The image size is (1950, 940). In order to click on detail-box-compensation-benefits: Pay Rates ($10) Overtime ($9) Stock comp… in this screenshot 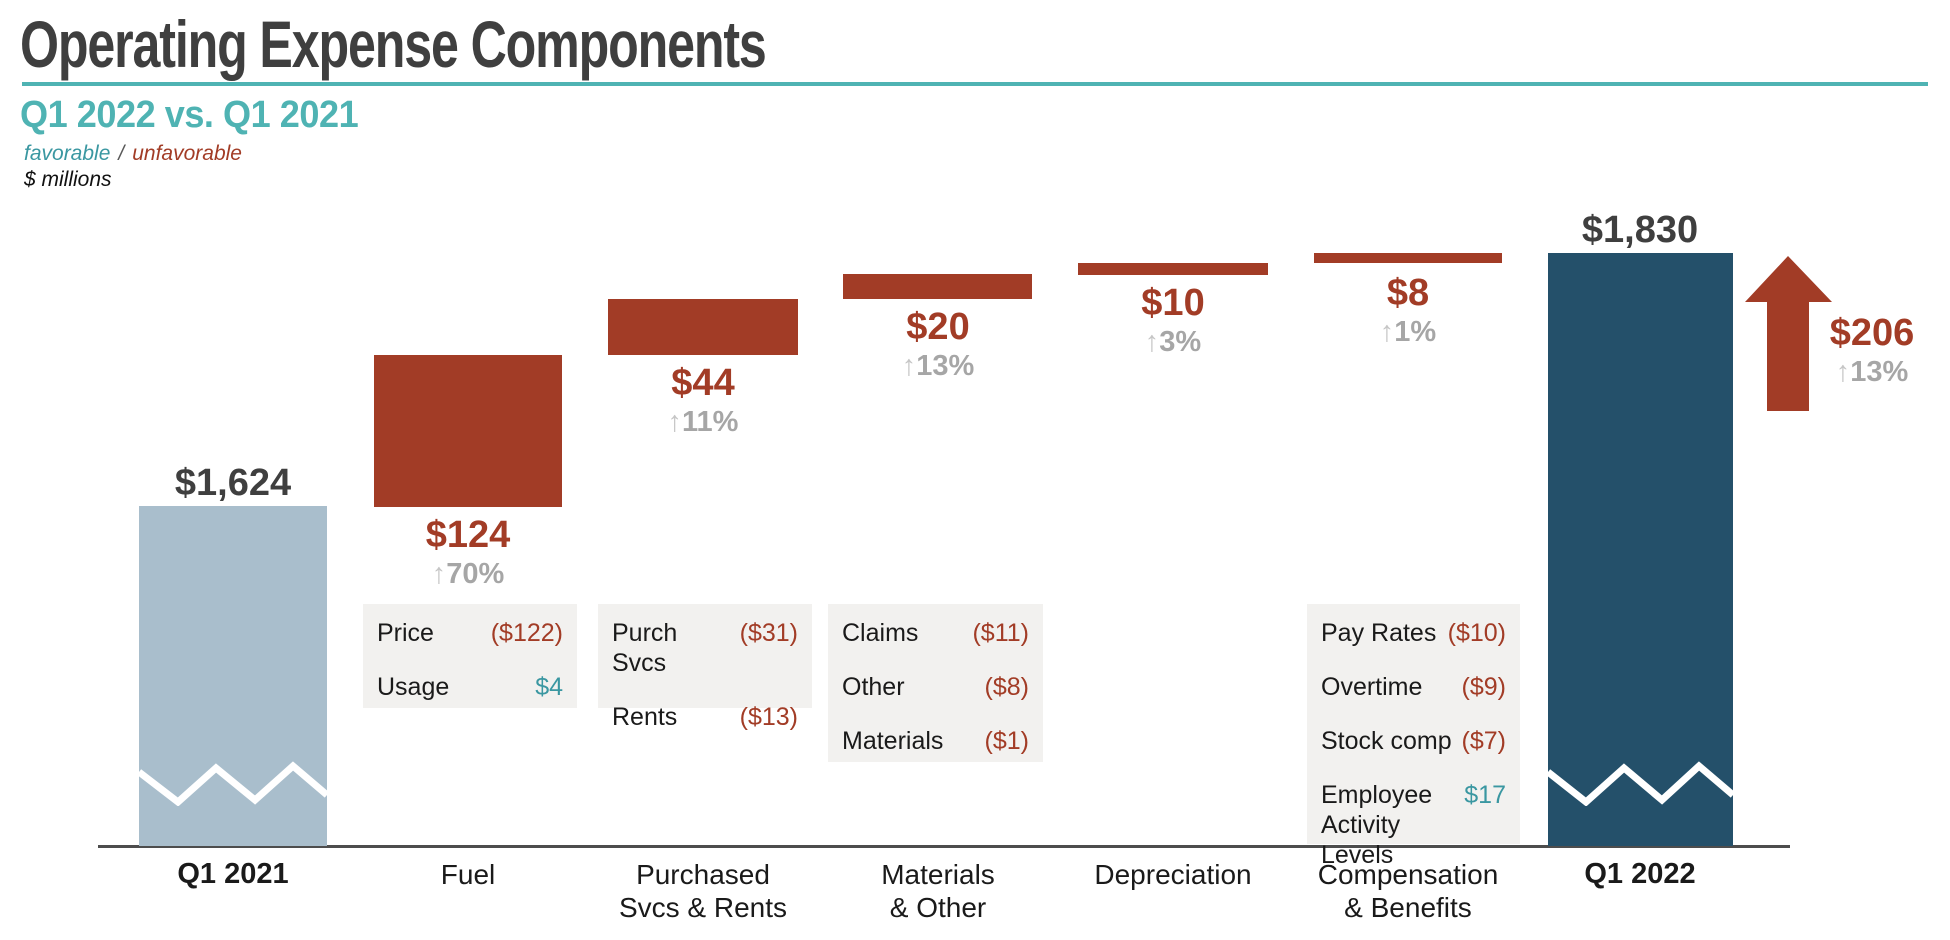, I will do `click(1413, 736)`.